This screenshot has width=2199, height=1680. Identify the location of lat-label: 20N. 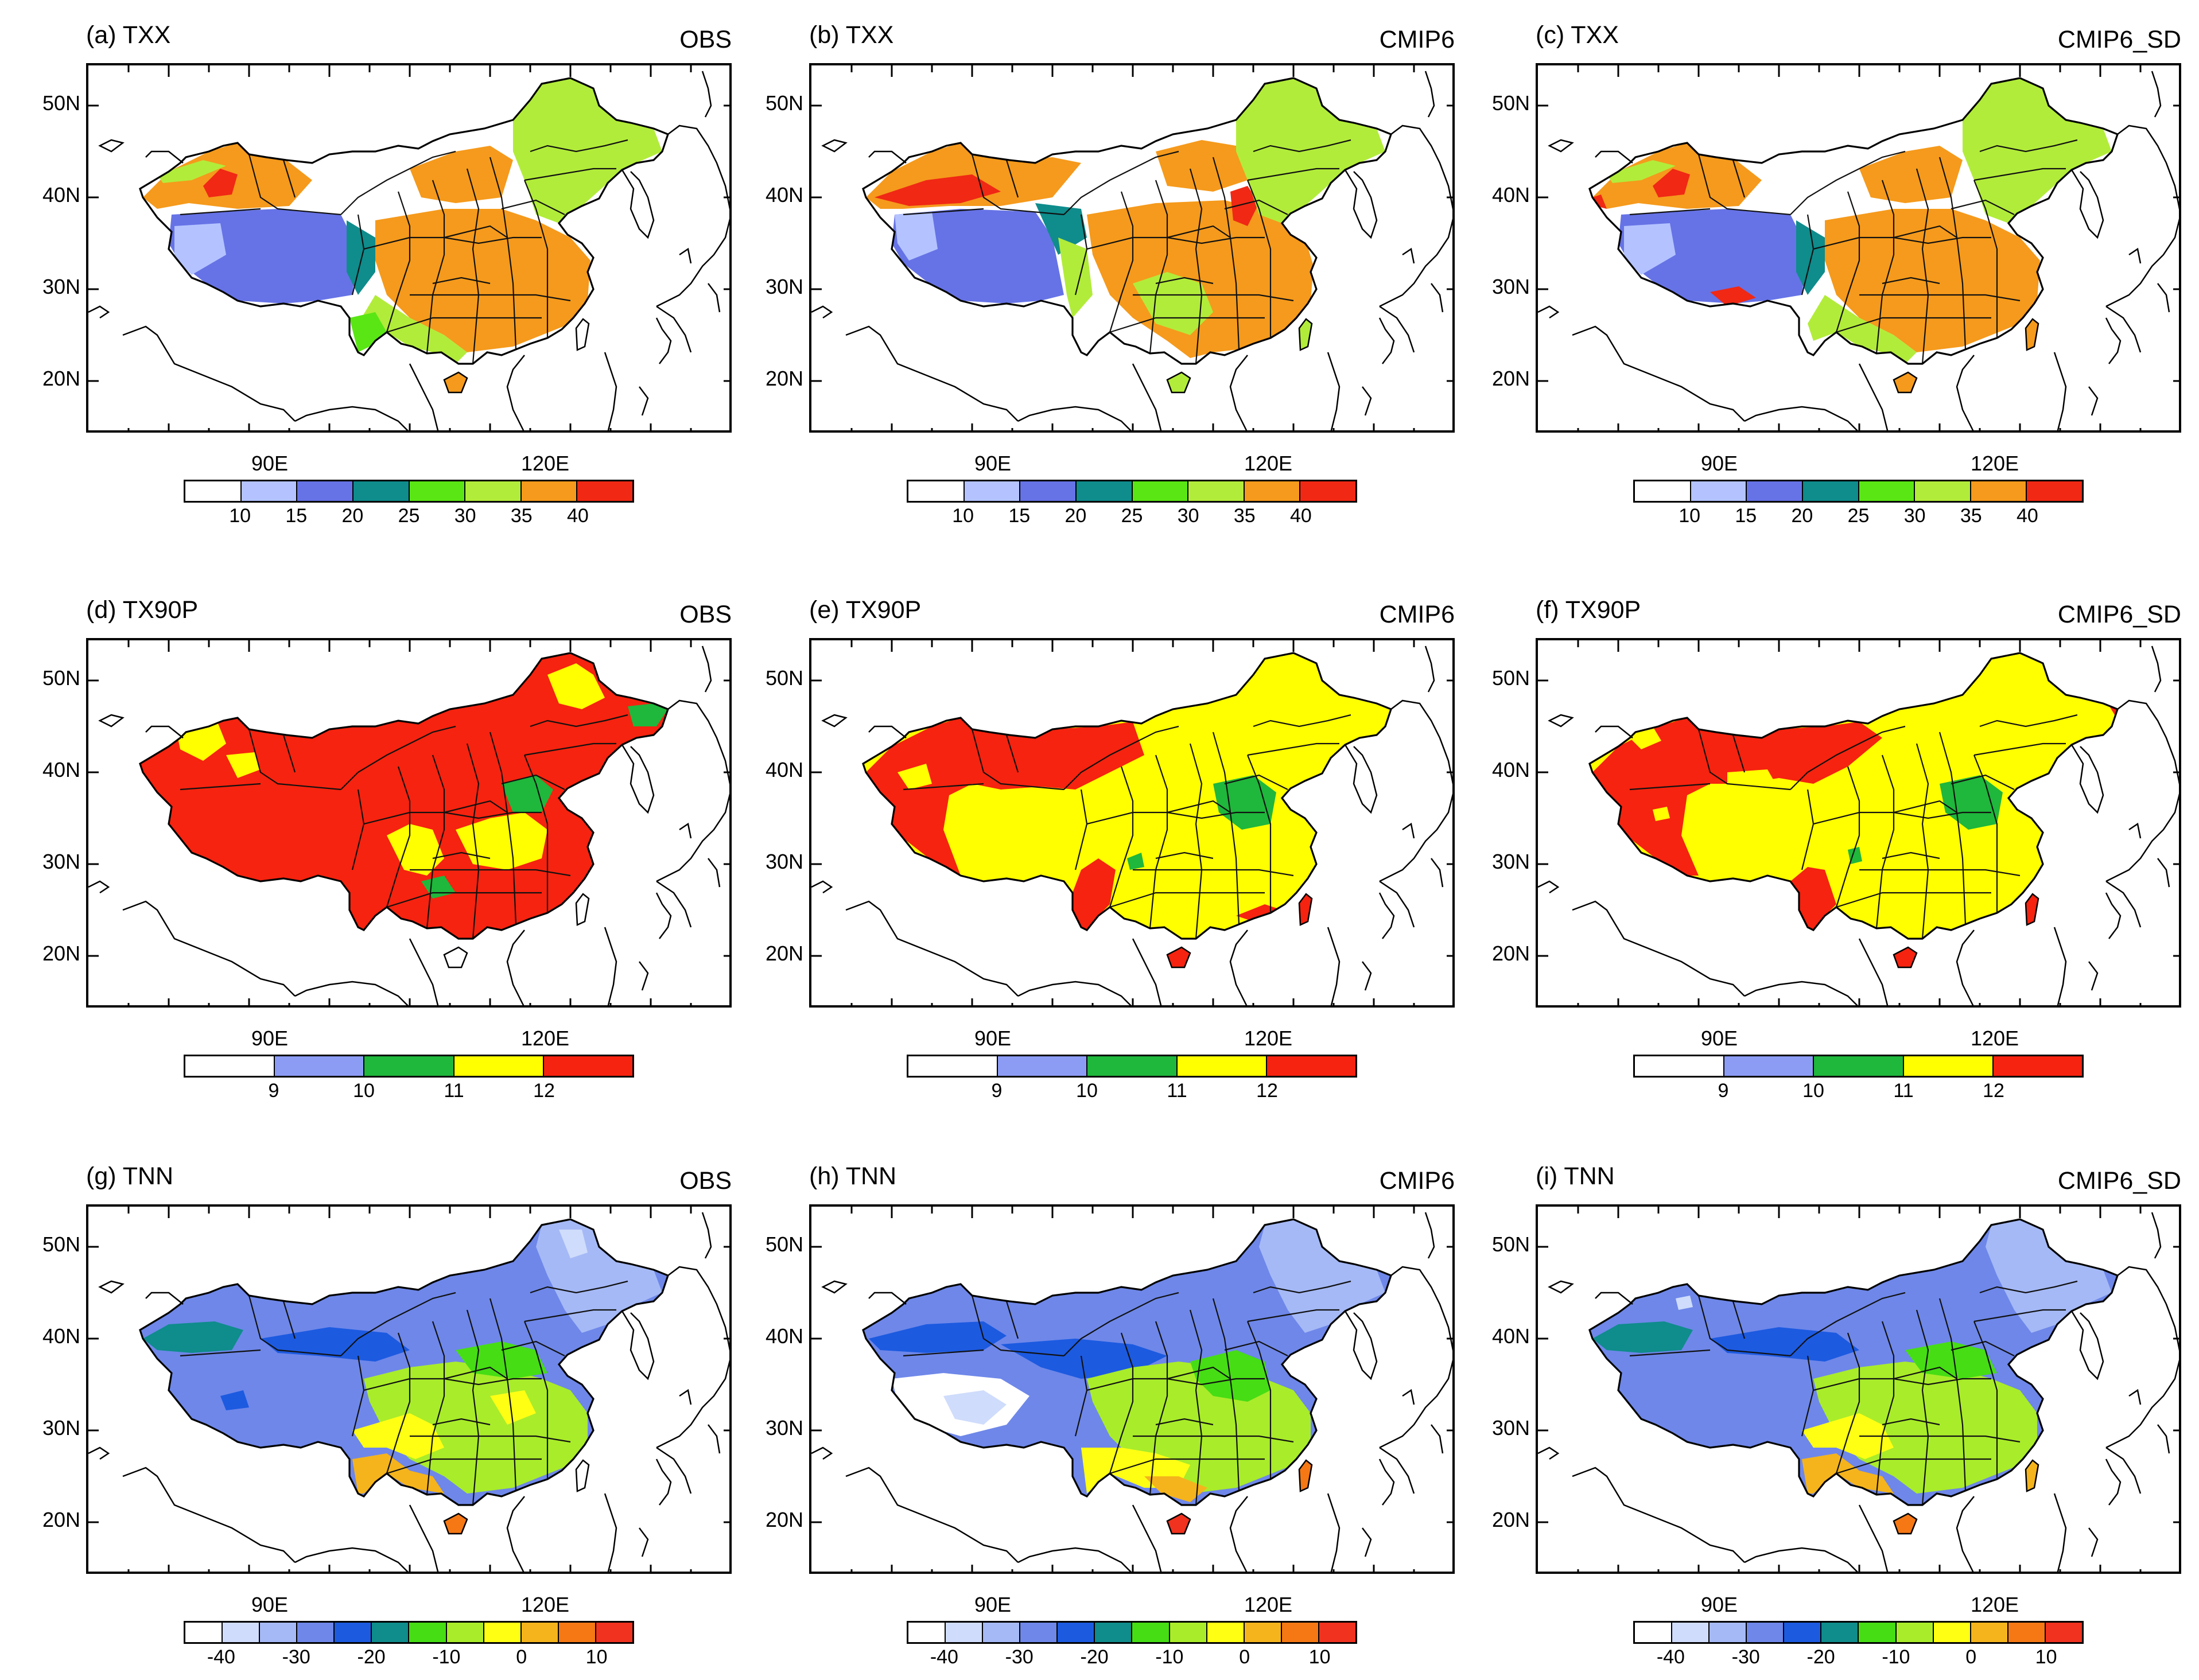
(61, 1519).